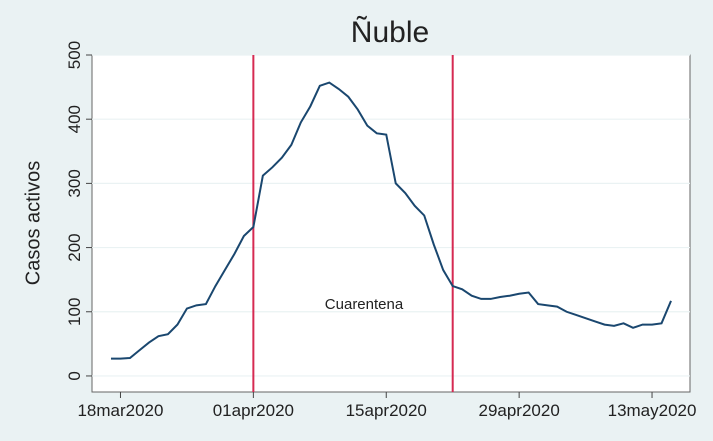 The image size is (713, 441). I want to click on x-tick-label: 29apr2020, so click(518, 410).